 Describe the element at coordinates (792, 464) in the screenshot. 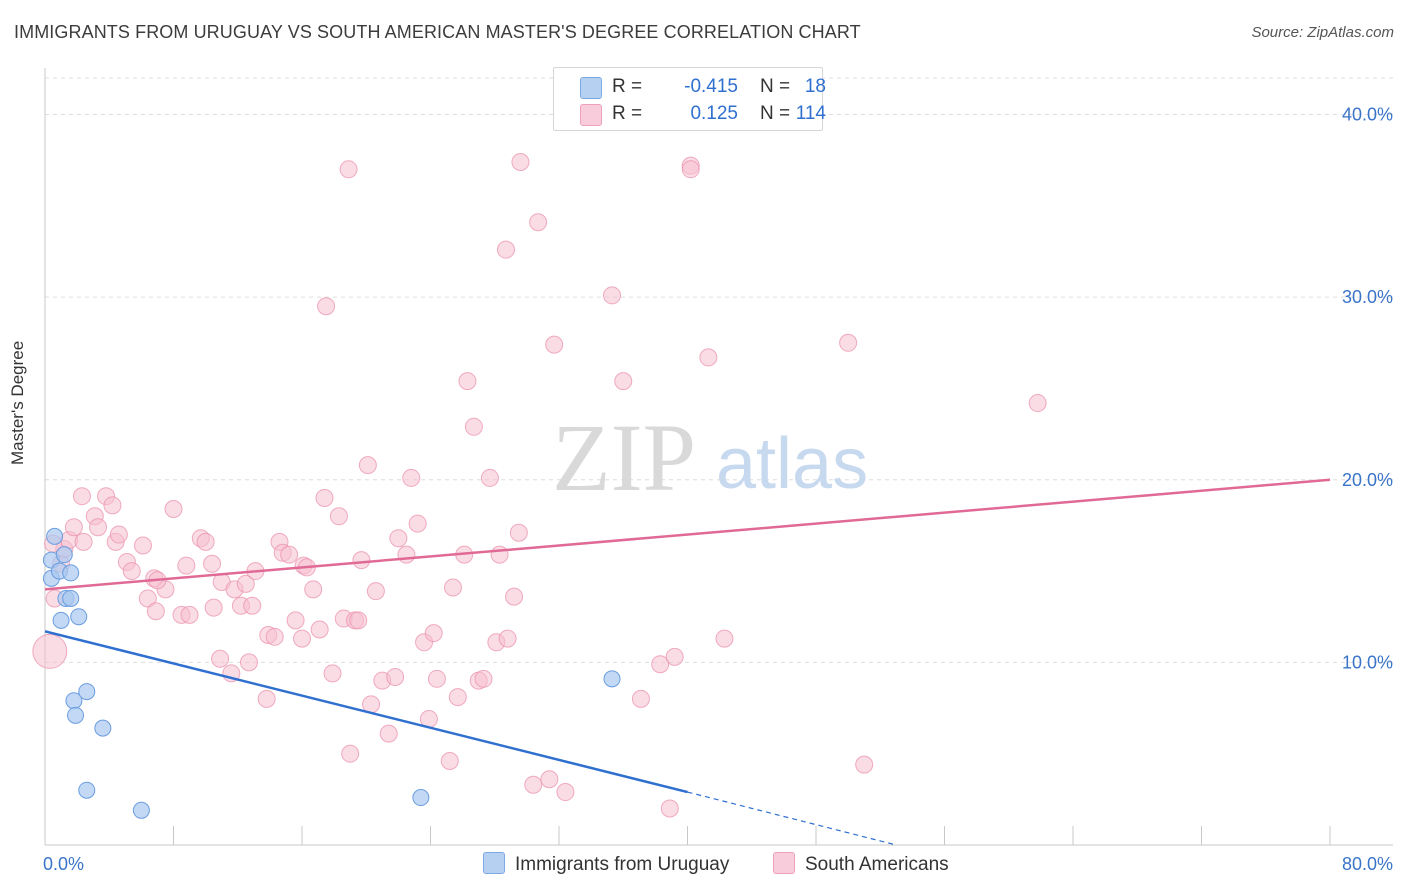

I see `watermark-atlas: atlas` at that location.